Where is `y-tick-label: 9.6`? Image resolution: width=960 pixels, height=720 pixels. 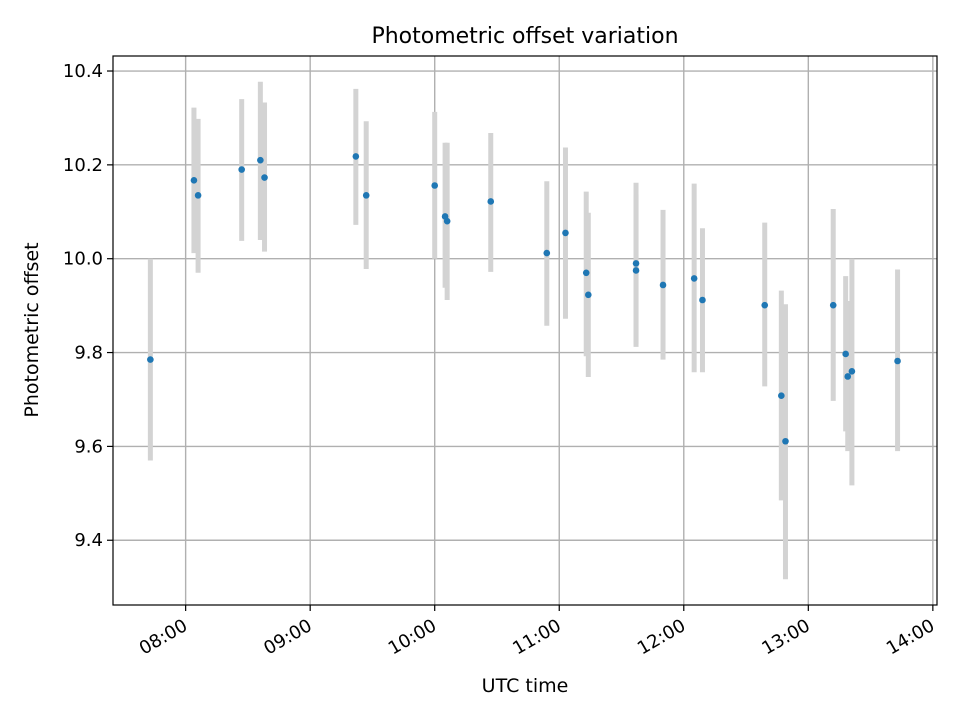 y-tick-label: 9.6 is located at coordinates (88, 446).